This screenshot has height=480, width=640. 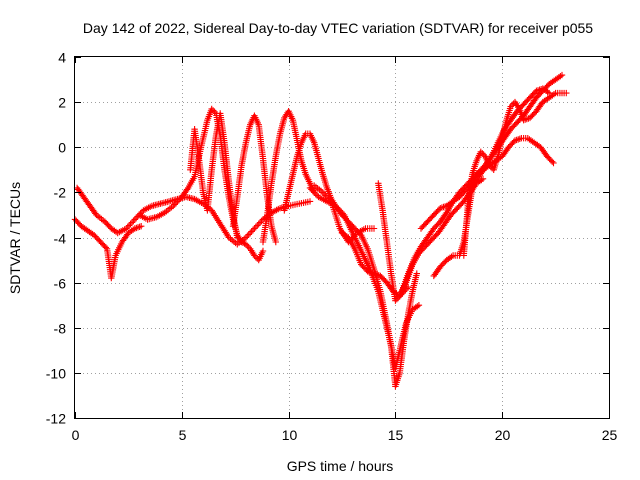 What do you see at coordinates (62, 58) in the screenshot?
I see `y-tick-label: 4` at bounding box center [62, 58].